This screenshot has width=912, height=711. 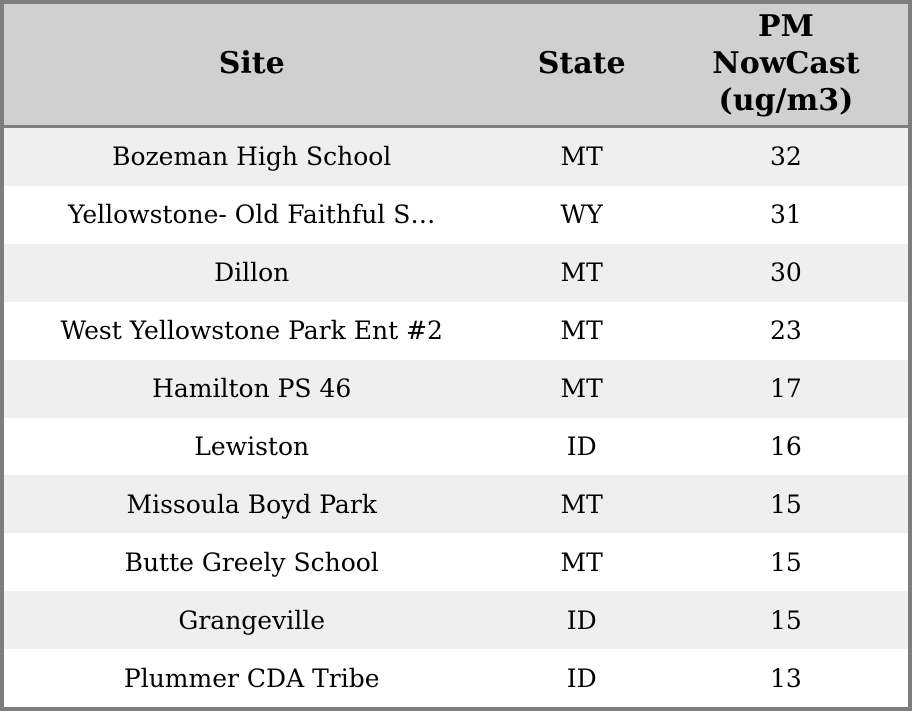 I want to click on site-cell: Lewiston, so click(x=252, y=446).